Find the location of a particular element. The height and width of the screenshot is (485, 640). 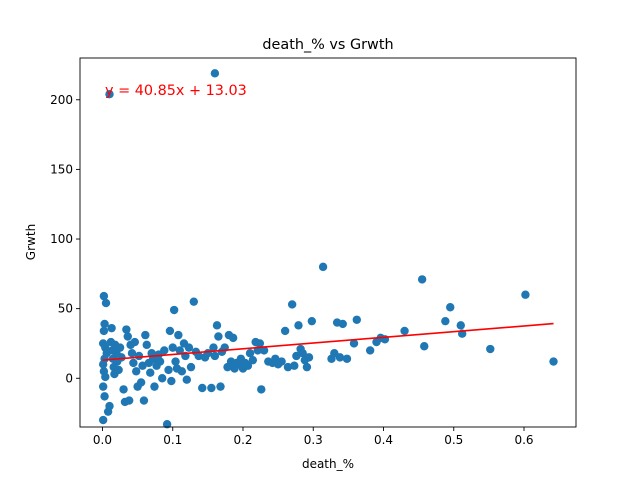

x-tick-label: 0.0 is located at coordinates (102, 440).